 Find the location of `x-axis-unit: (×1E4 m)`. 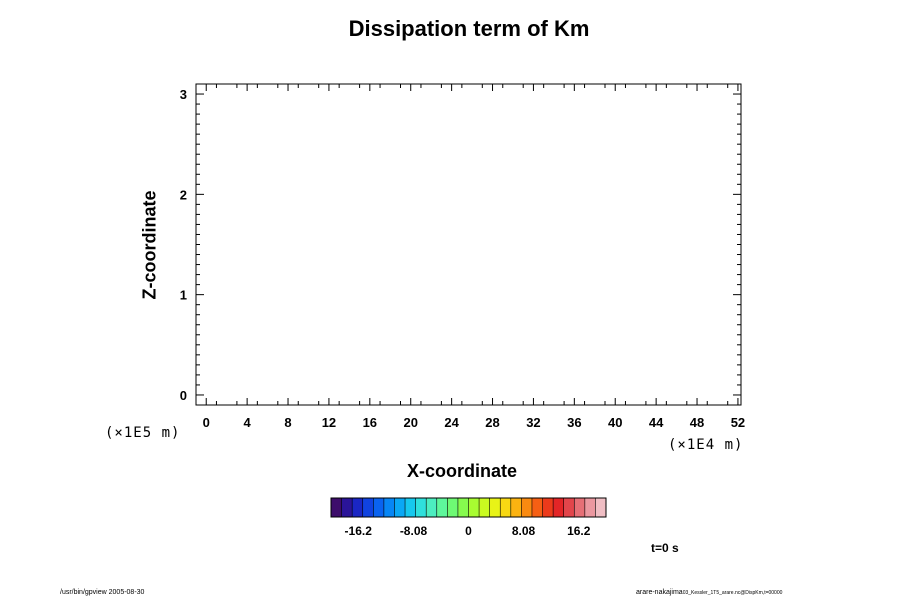

x-axis-unit: (×1E4 m) is located at coordinates (706, 445).